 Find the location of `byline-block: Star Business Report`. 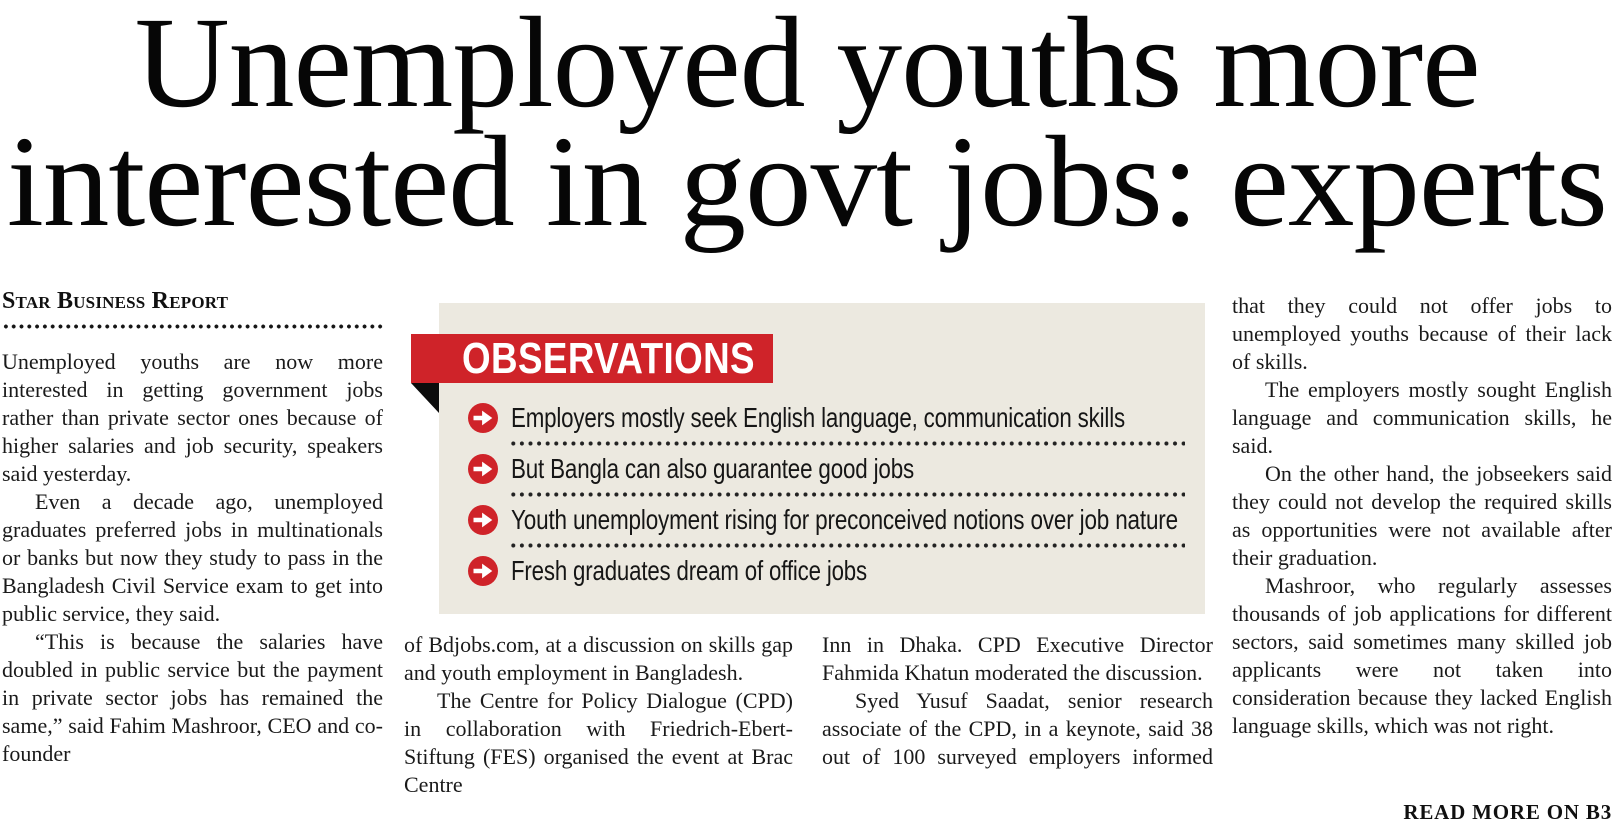

byline-block: Star Business Report is located at coordinates (192, 308).